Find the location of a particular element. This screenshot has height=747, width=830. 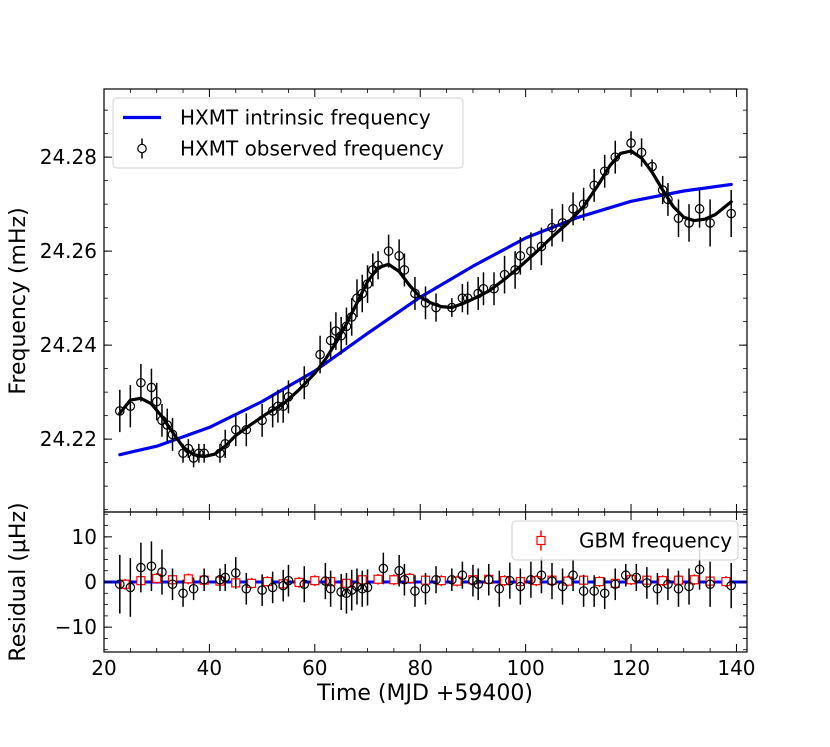

legend-label: HXMT observed frequency is located at coordinates (312, 149).